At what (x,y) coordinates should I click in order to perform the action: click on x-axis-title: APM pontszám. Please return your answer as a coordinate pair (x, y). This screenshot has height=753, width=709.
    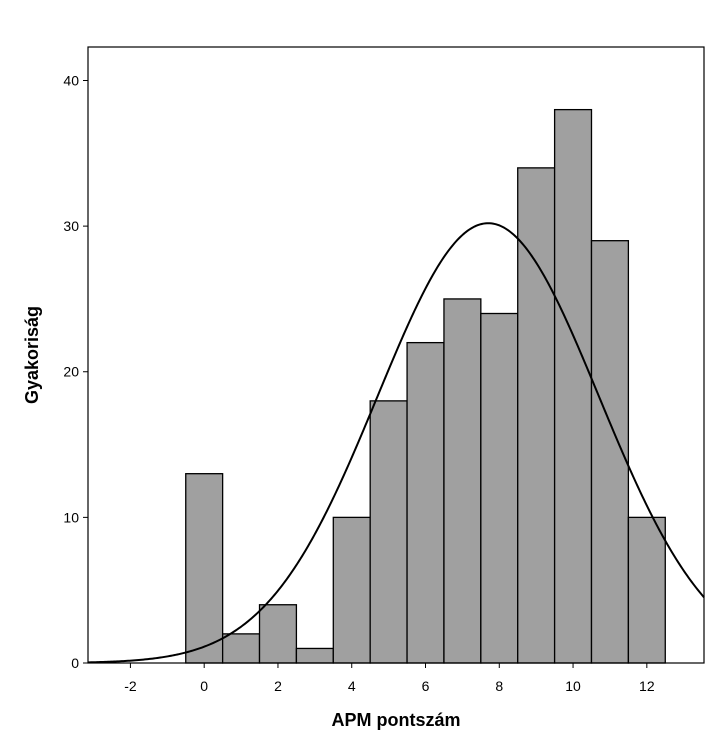
    Looking at the image, I should click on (395, 720).